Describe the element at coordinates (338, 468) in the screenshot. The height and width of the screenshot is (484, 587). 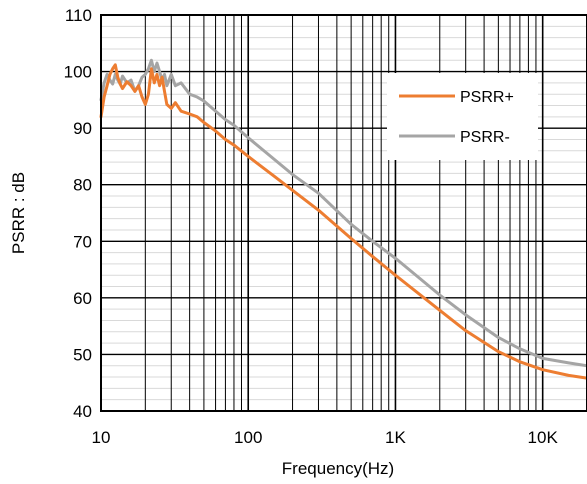
I see `x-axis-label: Frequency(Hz)` at that location.